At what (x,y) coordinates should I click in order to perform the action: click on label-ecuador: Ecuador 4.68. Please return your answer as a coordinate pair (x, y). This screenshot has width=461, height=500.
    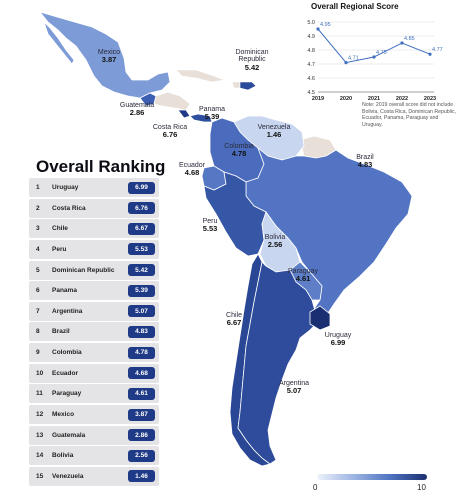
    Looking at the image, I should click on (192, 169).